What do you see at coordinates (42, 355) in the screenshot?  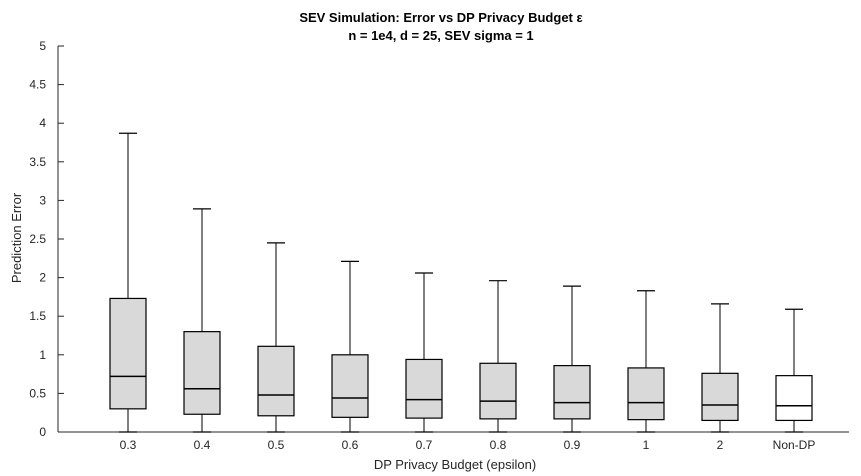 I see `y-tick-label-2: 1` at bounding box center [42, 355].